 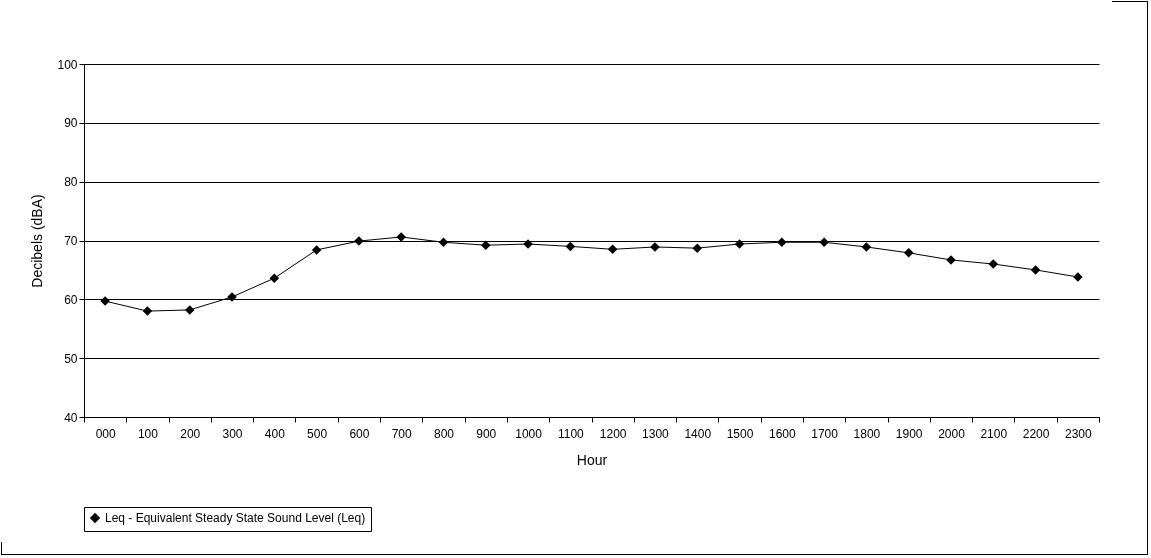 I want to click on x-tick-label: 800, so click(x=444, y=433).